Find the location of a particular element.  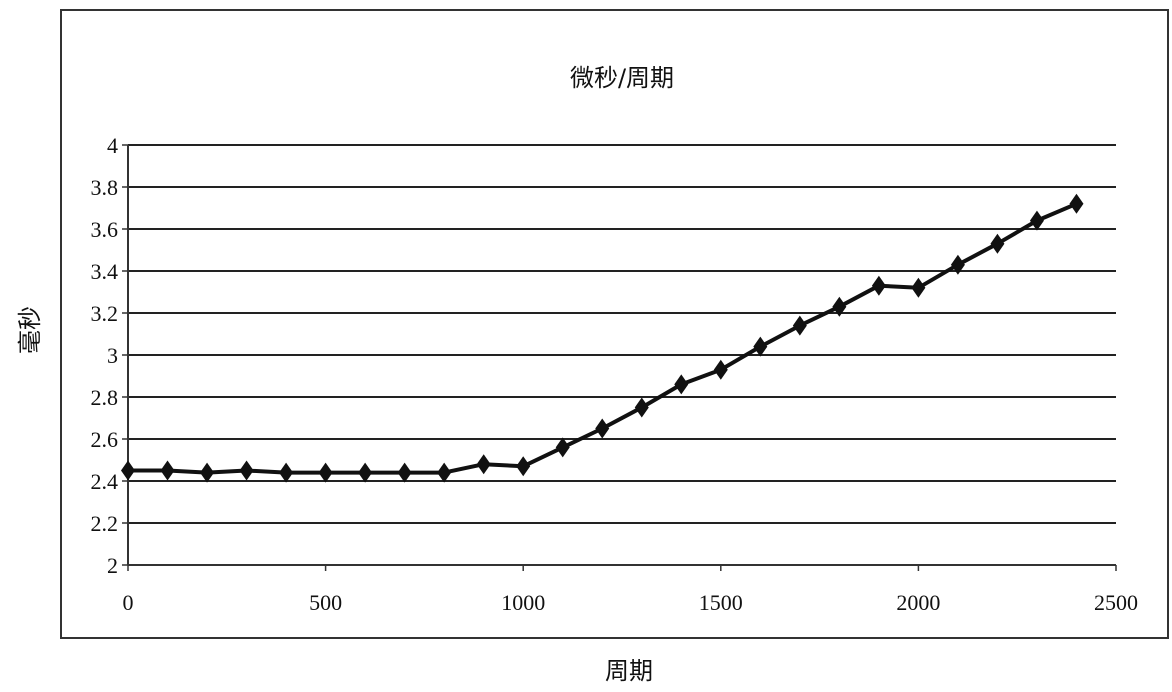

x-tick-labels: 0 500 1000 1500 2000 2500 is located at coordinates (631, 602).